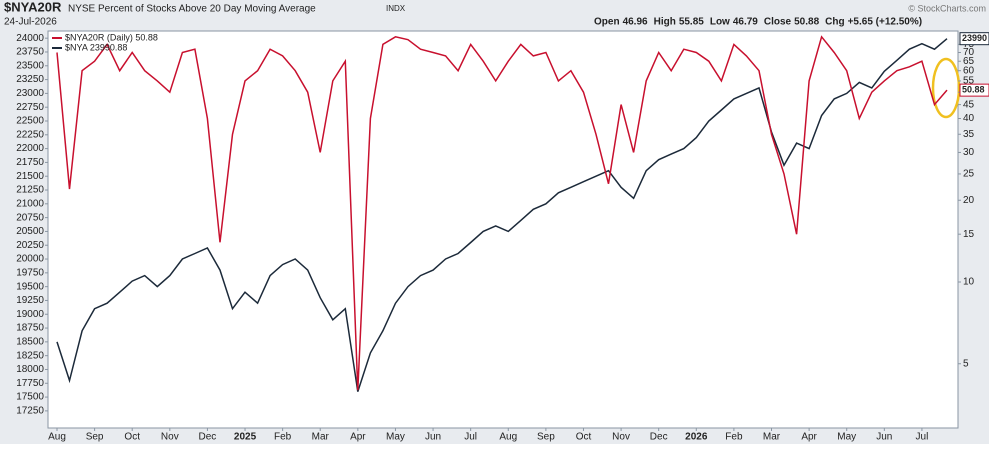 This screenshot has width=989, height=449. Describe the element at coordinates (969, 81) in the screenshot. I see `y2-tick-label: 55` at that location.